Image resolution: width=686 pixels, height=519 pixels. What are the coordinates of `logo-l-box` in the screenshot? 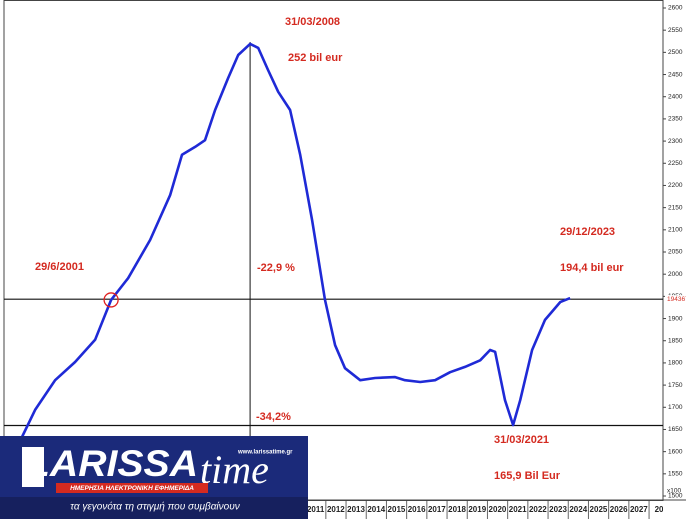 It's located at (33, 467).